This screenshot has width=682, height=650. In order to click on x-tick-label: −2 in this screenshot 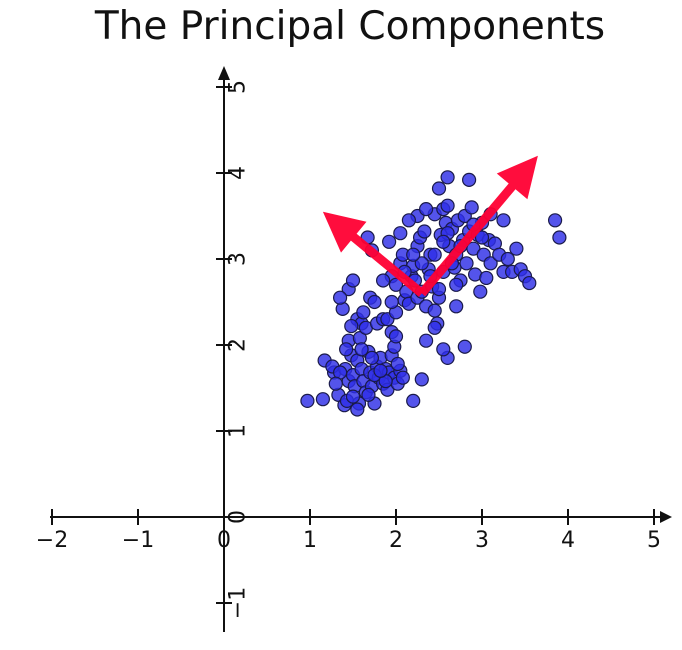, I will do `click(52, 540)`.